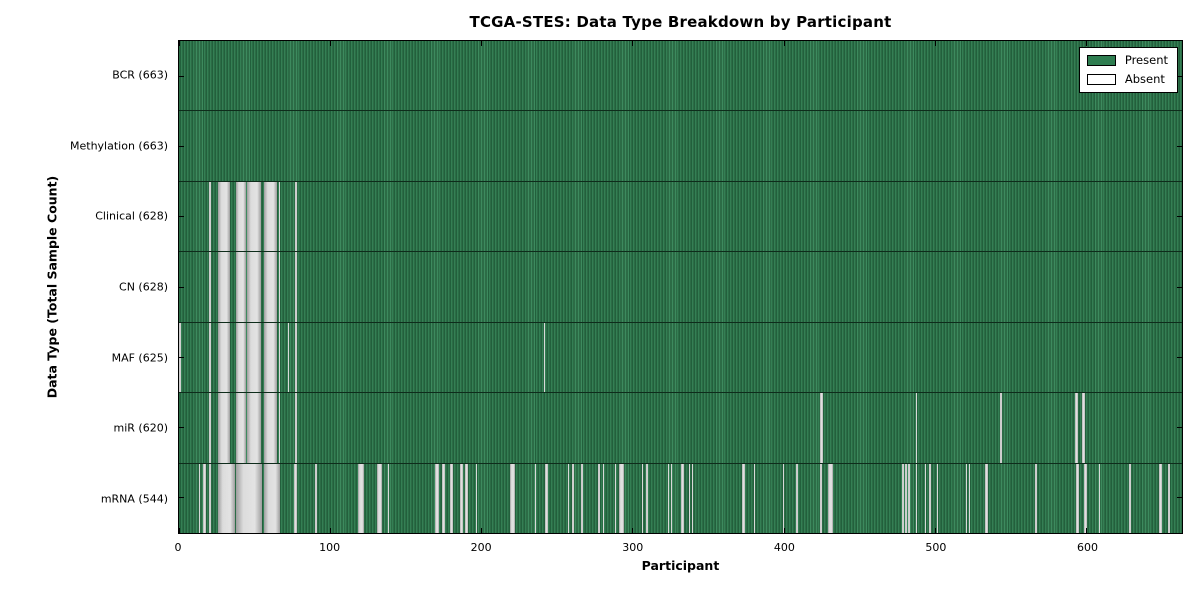  What do you see at coordinates (141, 428) in the screenshot?
I see `y-tick-label-mir: miR (620)` at bounding box center [141, 428].